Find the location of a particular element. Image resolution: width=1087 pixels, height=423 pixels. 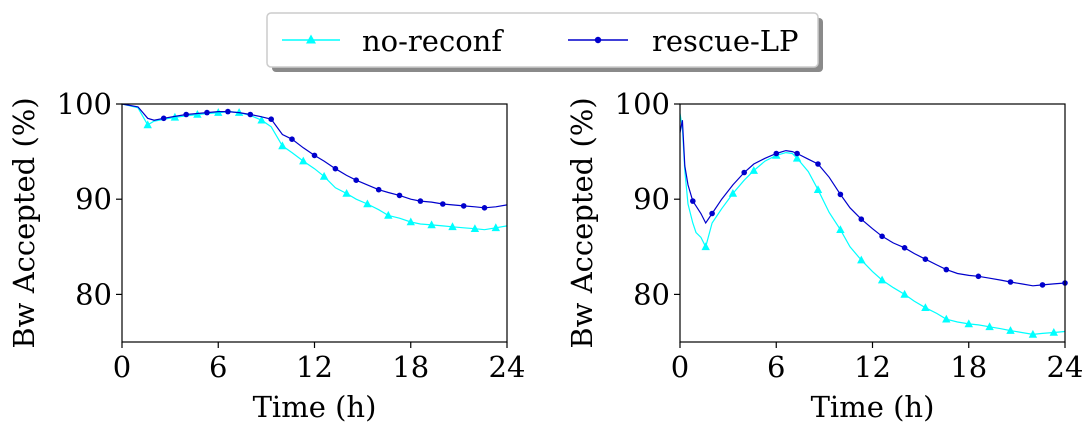

series-layer-left is located at coordinates (314, 167).